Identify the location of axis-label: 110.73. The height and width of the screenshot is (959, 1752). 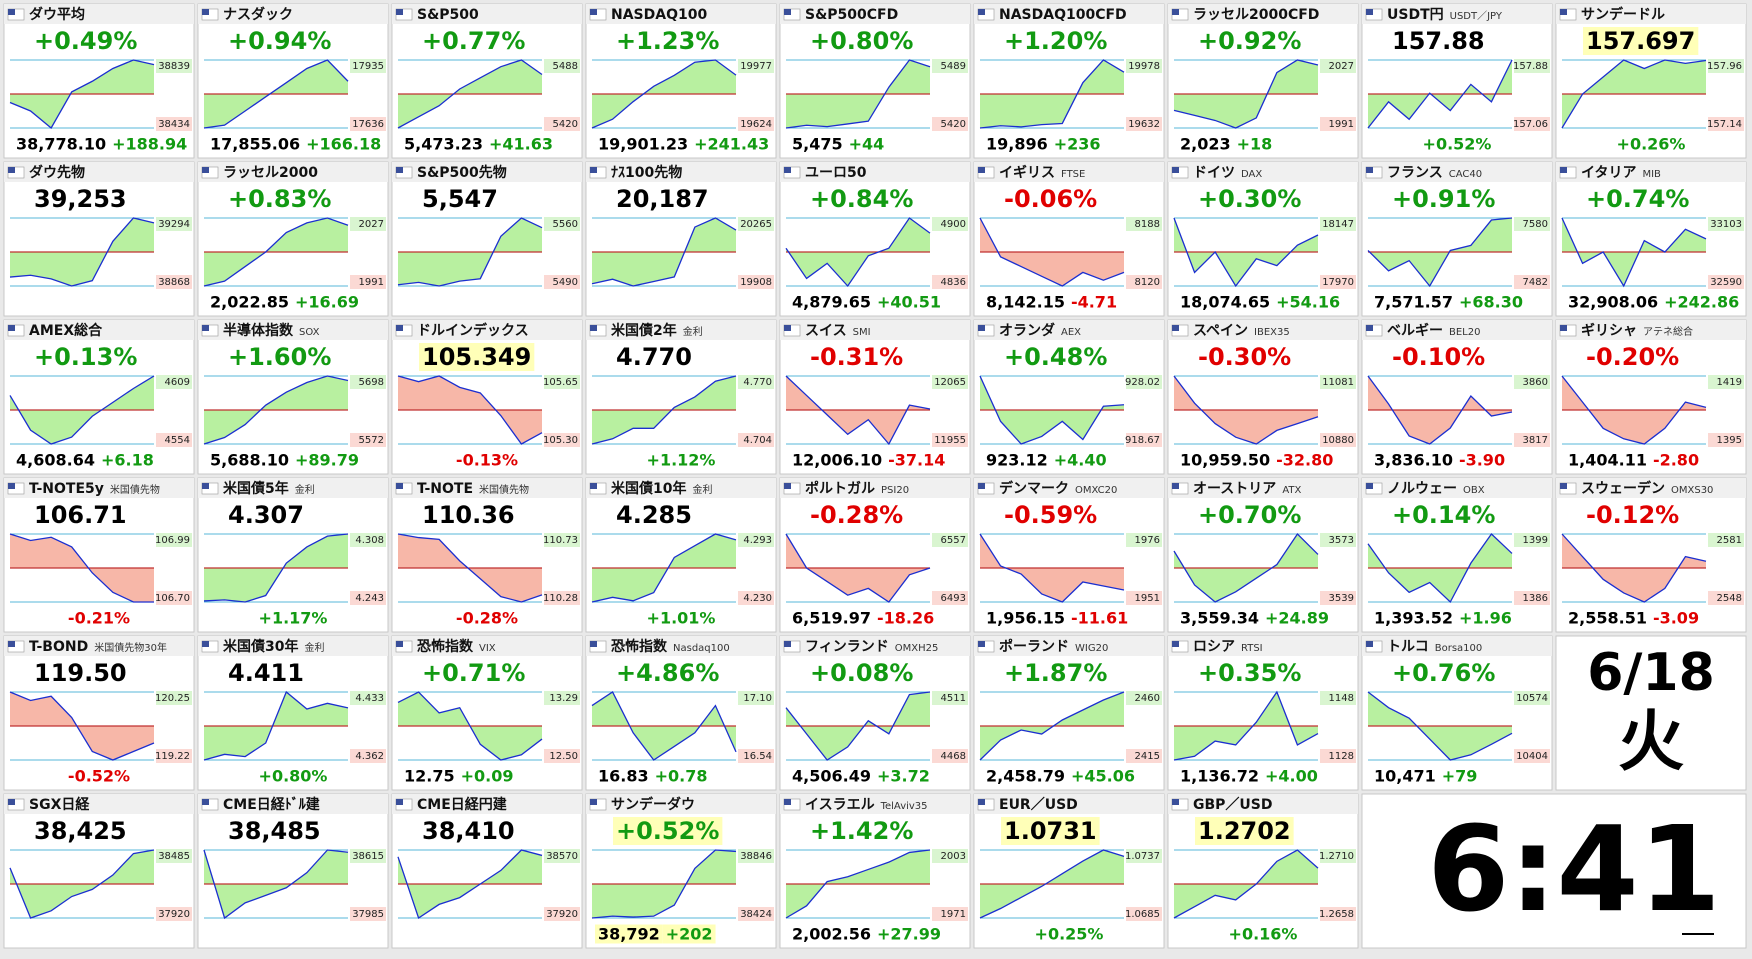
(560, 540).